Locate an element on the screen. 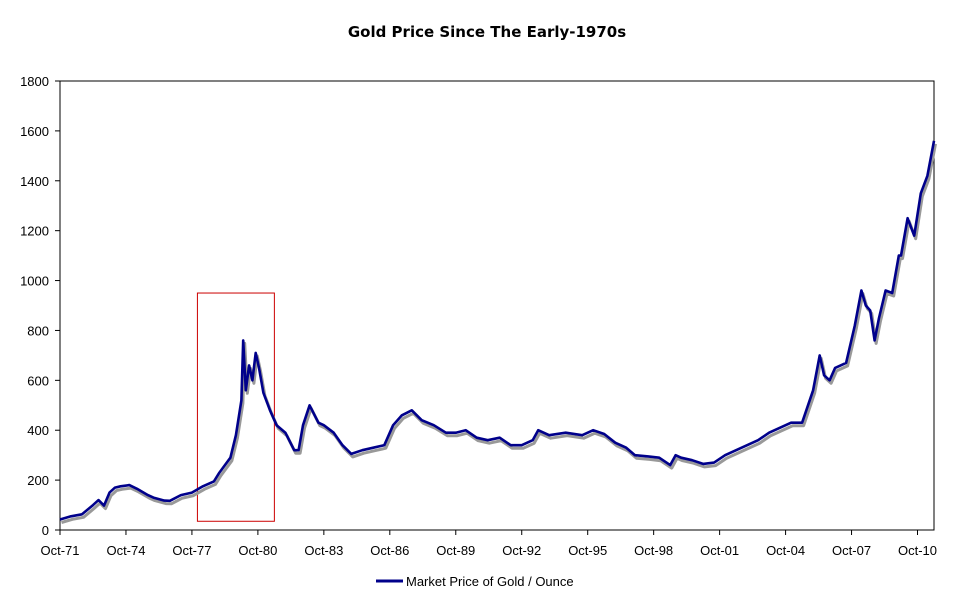 The image size is (974, 599). y-tick-label: 400 is located at coordinates (38, 430).